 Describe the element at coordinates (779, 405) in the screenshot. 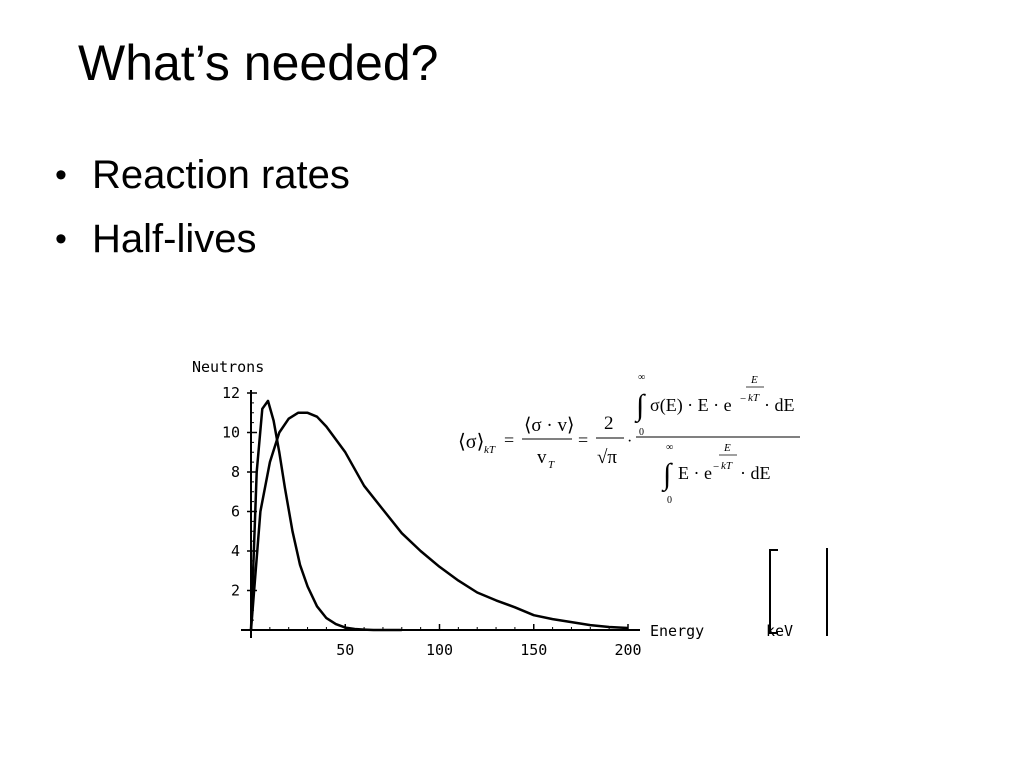

I see `numerator-differential: · dE` at that location.